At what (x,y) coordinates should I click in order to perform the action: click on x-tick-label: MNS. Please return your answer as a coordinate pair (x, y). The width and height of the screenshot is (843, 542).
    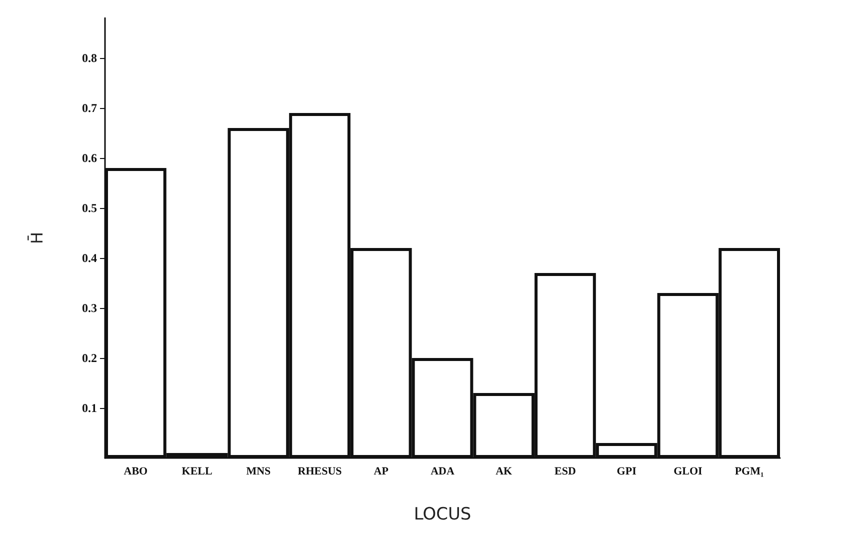
    Looking at the image, I should click on (258, 472).